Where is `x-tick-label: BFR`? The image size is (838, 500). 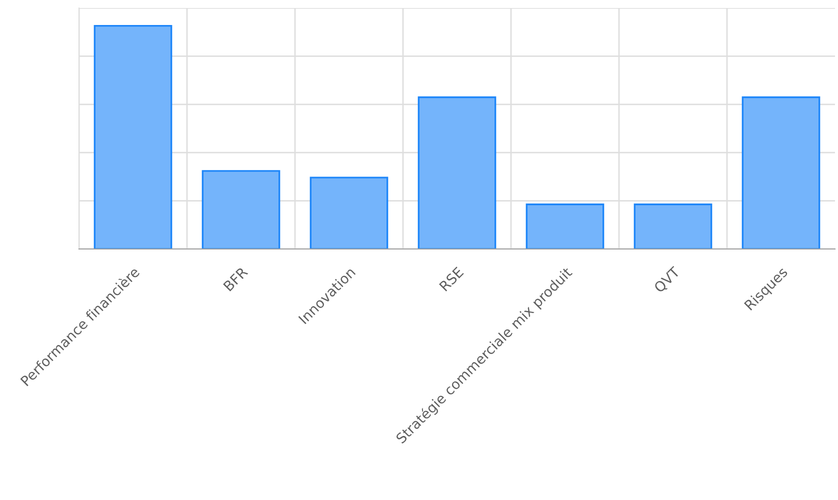
x-tick-label: BFR is located at coordinates (235, 279).